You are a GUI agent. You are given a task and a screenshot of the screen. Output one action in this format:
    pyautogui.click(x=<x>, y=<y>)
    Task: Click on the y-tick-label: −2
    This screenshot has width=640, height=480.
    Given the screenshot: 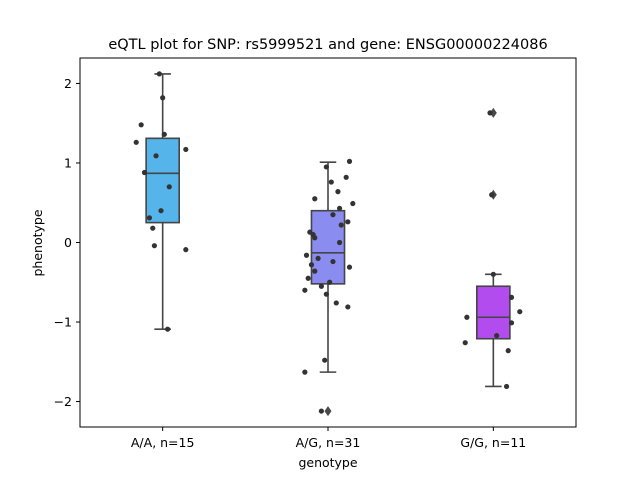 What is the action you would take?
    pyautogui.click(x=63, y=401)
    